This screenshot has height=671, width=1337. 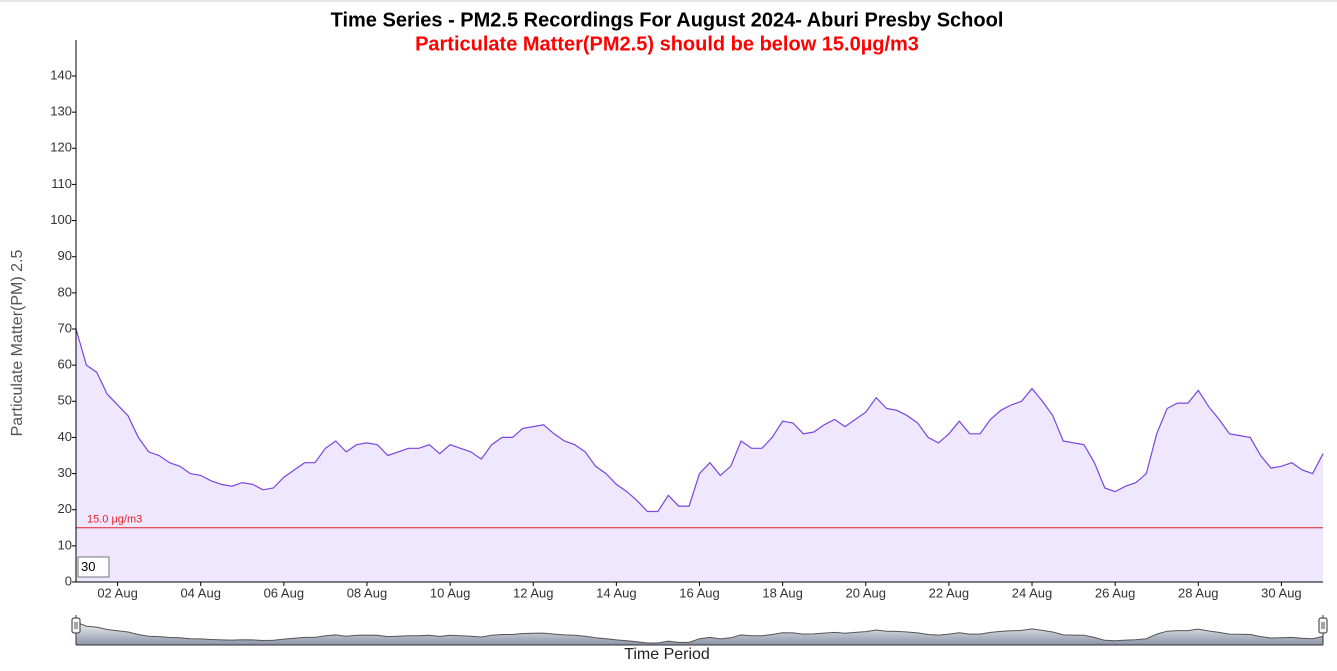 What do you see at coordinates (61, 219) in the screenshot?
I see `y-tick-label: 100` at bounding box center [61, 219].